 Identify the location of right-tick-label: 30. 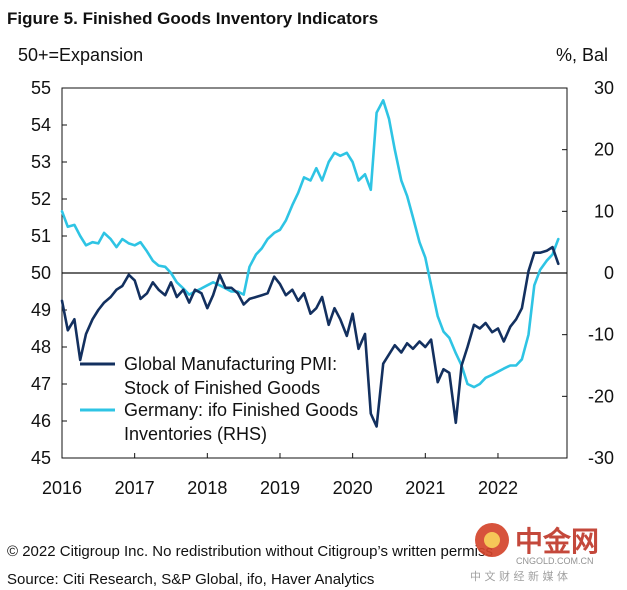
(604, 88).